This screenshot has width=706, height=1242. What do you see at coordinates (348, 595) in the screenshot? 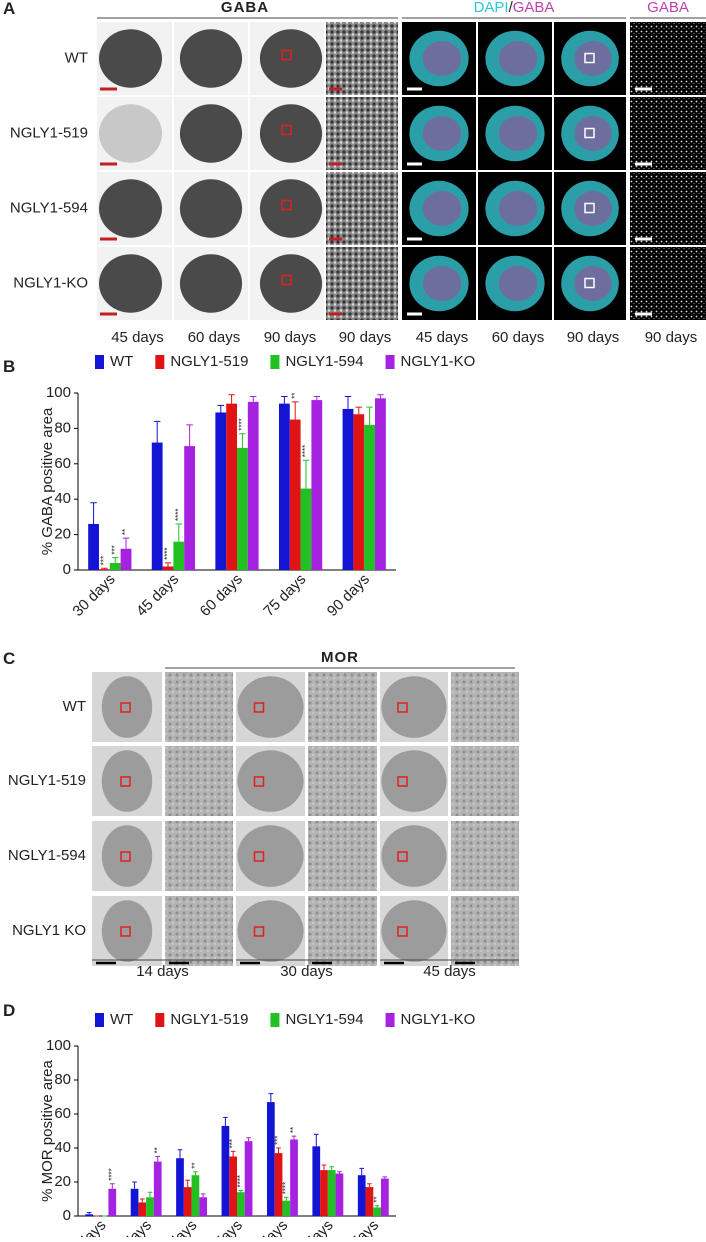
I see `x-tick-label: 90 days` at bounding box center [348, 595].